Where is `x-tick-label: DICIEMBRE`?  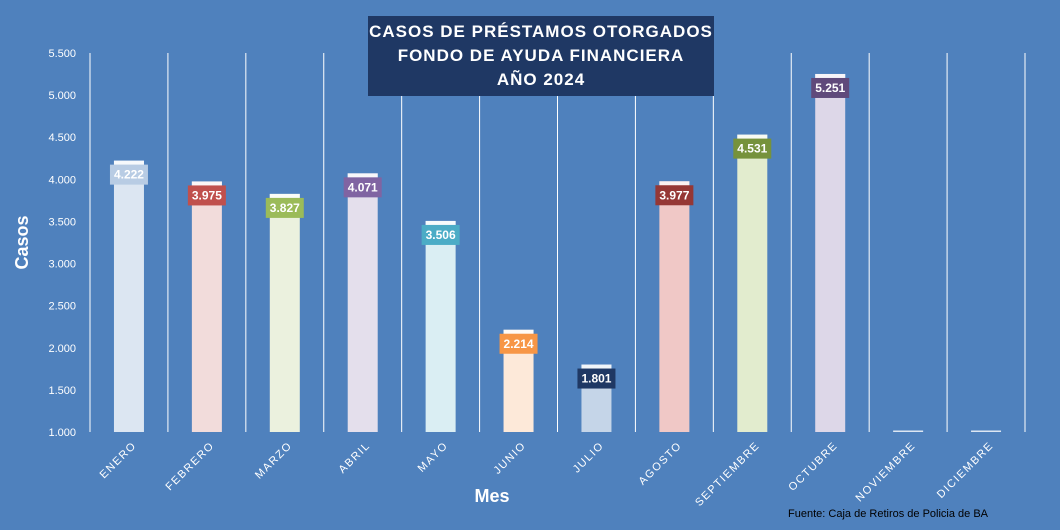 x-tick-label: DICIEMBRE is located at coordinates (965, 470).